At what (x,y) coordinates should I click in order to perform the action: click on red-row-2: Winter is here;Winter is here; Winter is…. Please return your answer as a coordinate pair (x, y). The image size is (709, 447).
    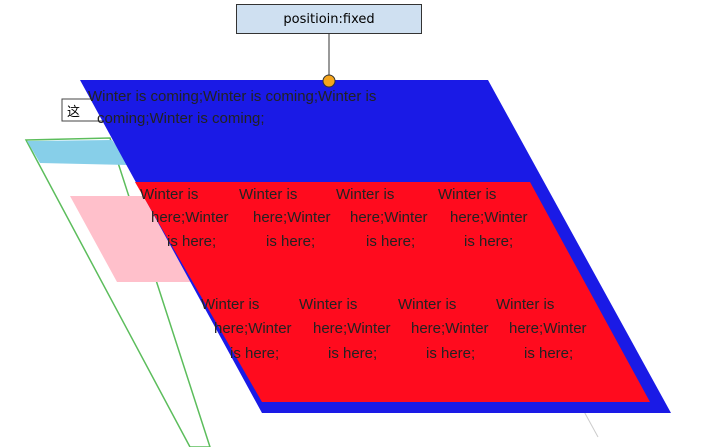
    Looking at the image, I should click on (394, 329).